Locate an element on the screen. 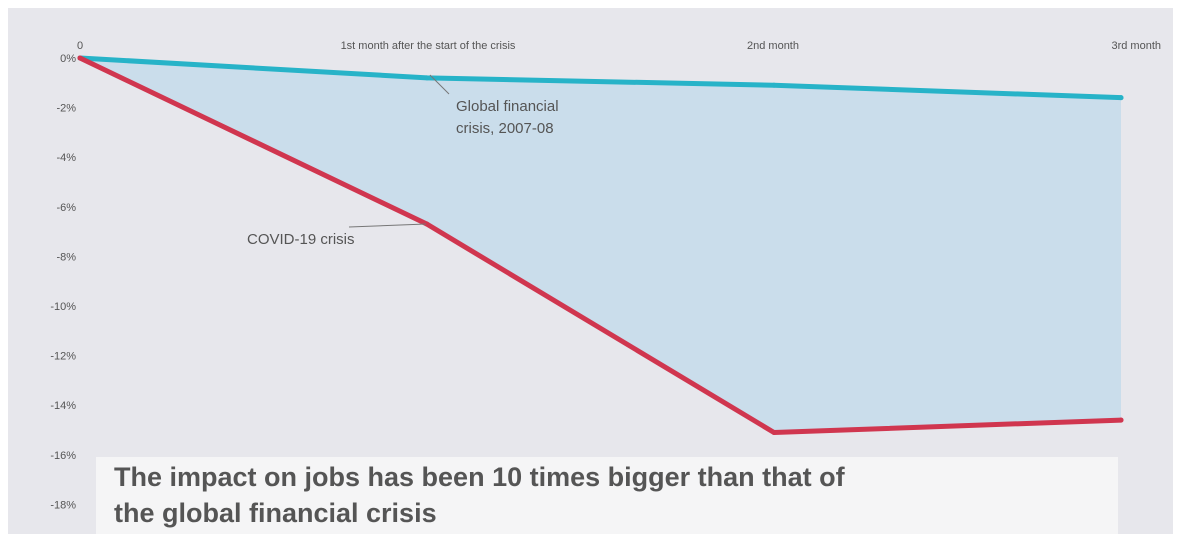 The height and width of the screenshot is (534, 1181). x-tick-label: 1st month after the start of the crisis is located at coordinates (428, 46).